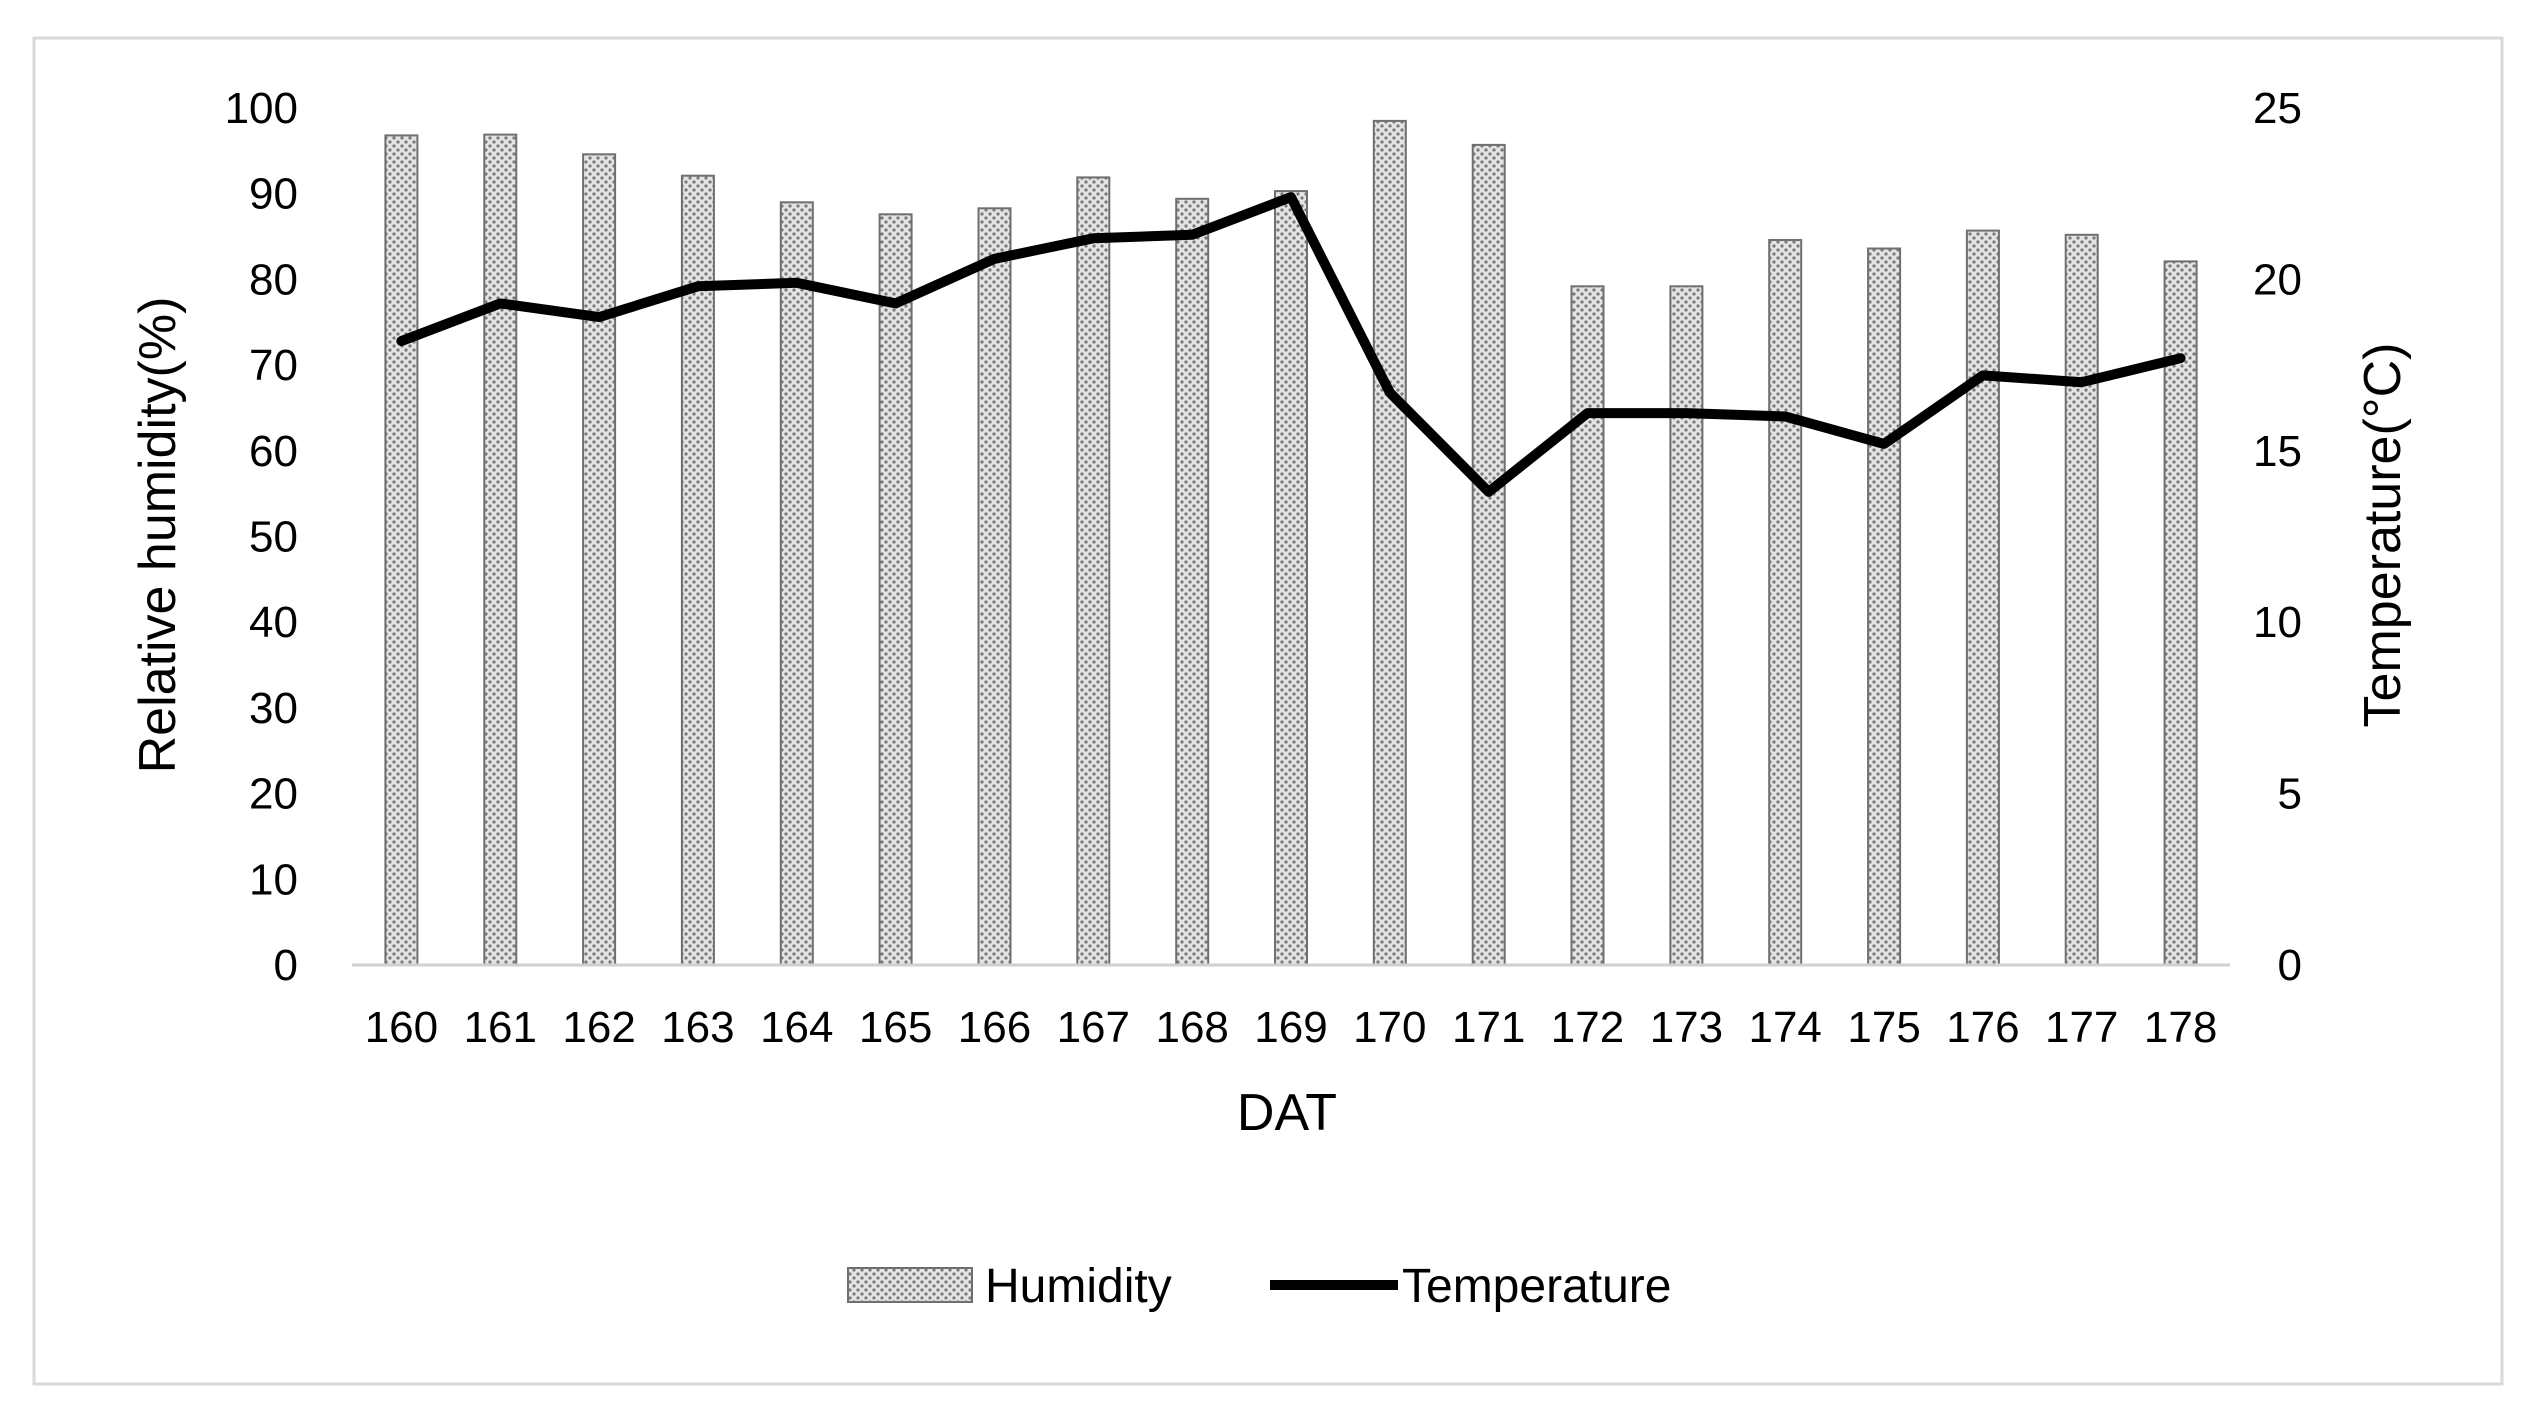 This screenshot has width=2530, height=1410. I want to click on x-tick-label-169: 169, so click(1290, 1027).